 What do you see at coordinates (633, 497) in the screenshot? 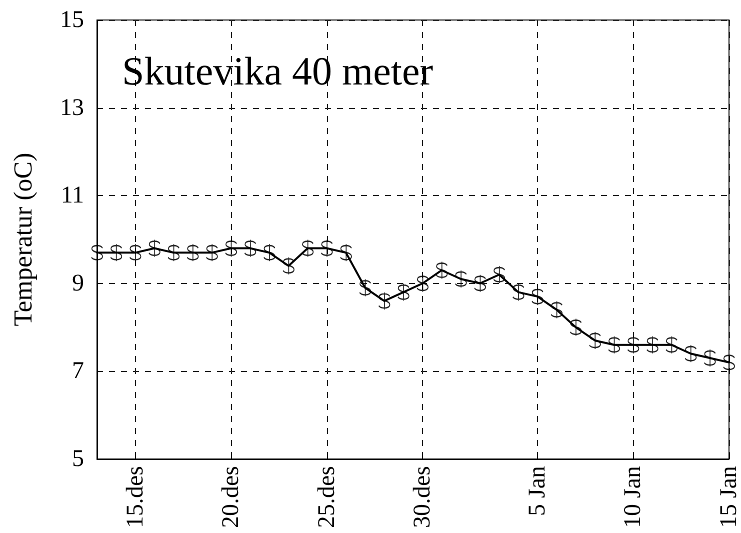
I see `x-tick-label: 10 Jan` at bounding box center [633, 497].